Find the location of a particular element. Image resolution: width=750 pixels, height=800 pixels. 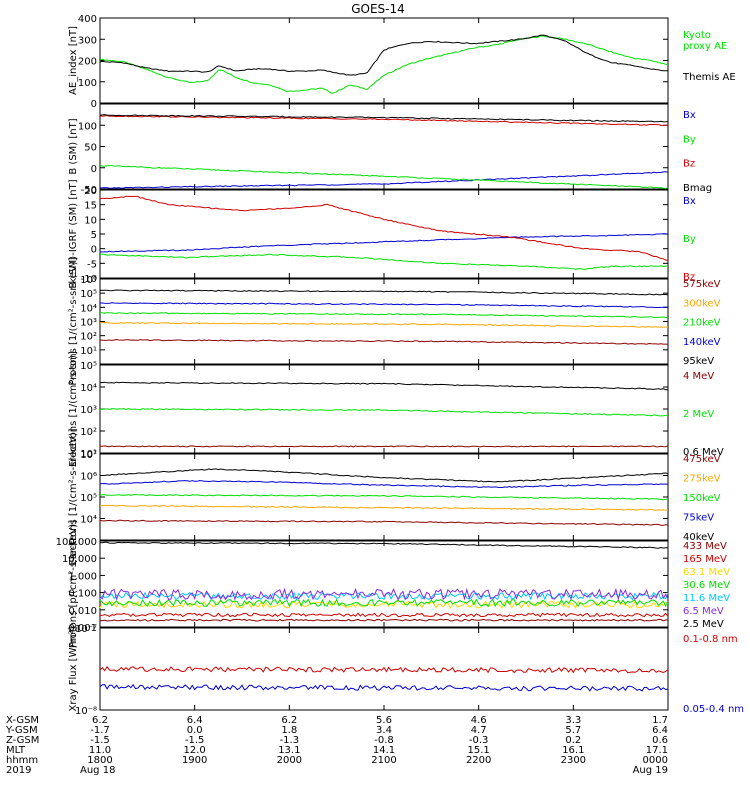

series-line-300kev is located at coordinates (384, 324).